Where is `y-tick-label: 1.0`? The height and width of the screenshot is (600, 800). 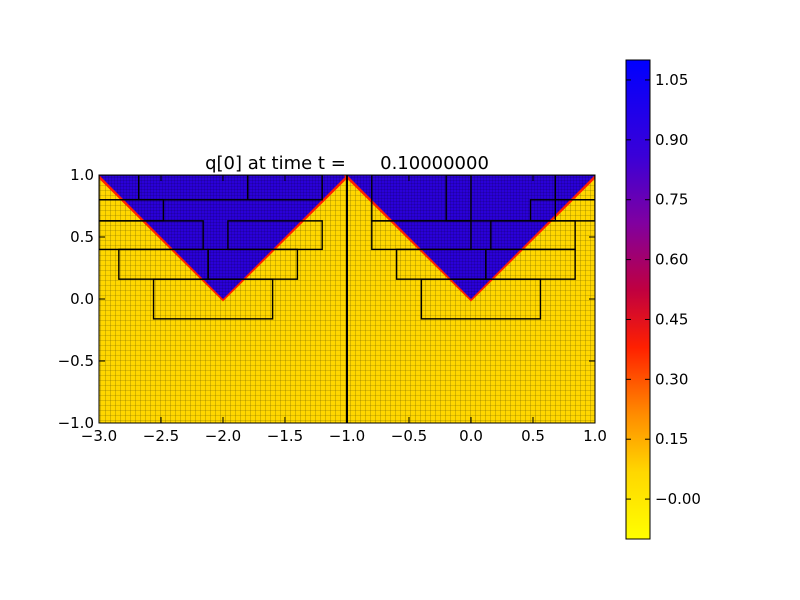 y-tick-label: 1.0 is located at coordinates (82, 175).